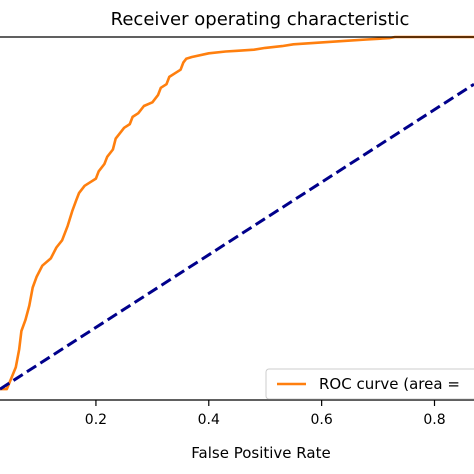 This screenshot has width=474, height=474. Describe the element at coordinates (96, 420) in the screenshot. I see `x-tick-label: 0.2` at that location.